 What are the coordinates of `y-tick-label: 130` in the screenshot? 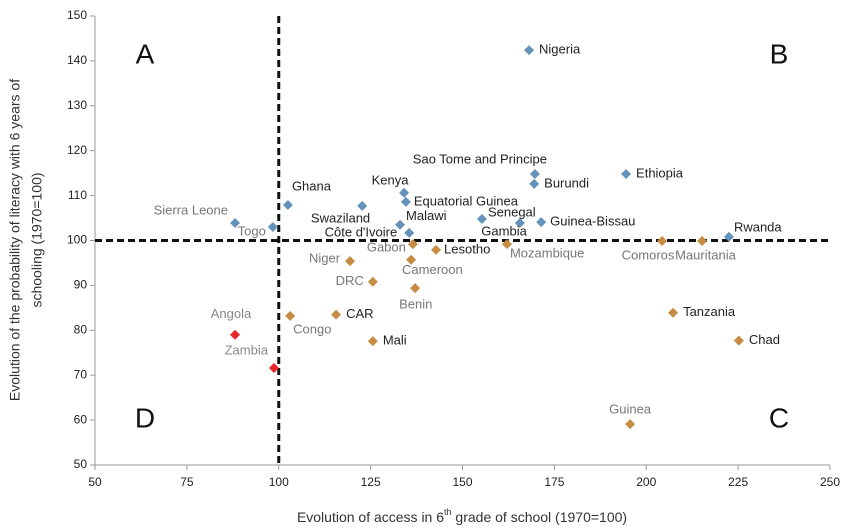 It's located at (77, 105).